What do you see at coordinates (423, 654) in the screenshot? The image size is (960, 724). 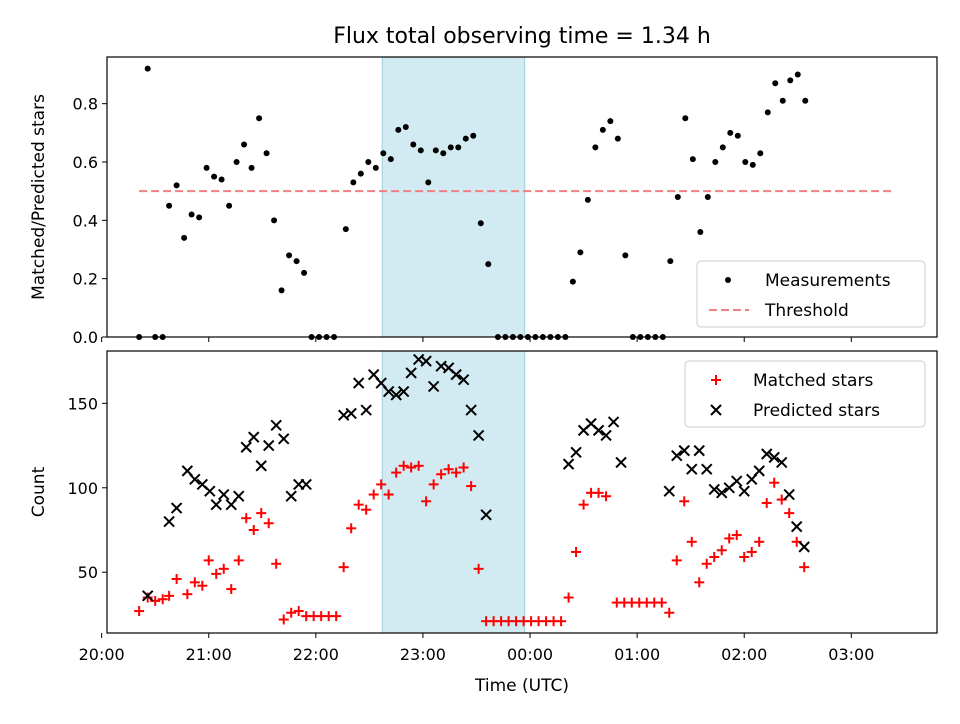 I see `x-tick-label: 23:00` at bounding box center [423, 654].